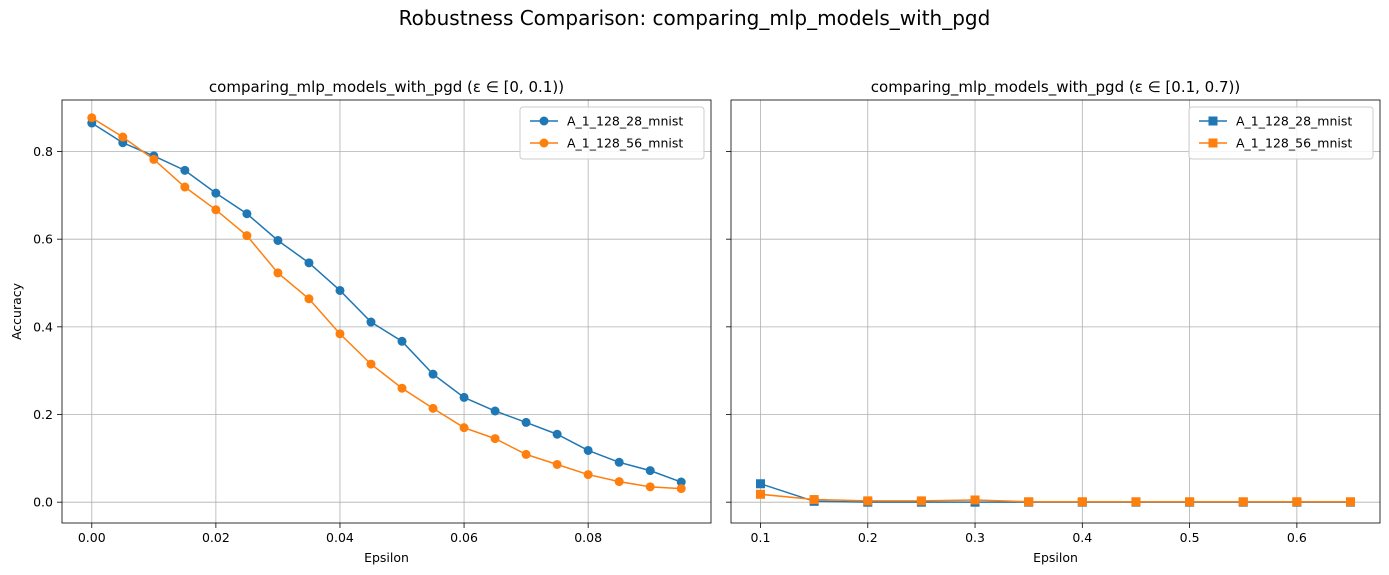 This screenshot has height=575, width=1389. Describe the element at coordinates (588, 537) in the screenshot. I see `left-x-tick-label: 0.08` at that location.